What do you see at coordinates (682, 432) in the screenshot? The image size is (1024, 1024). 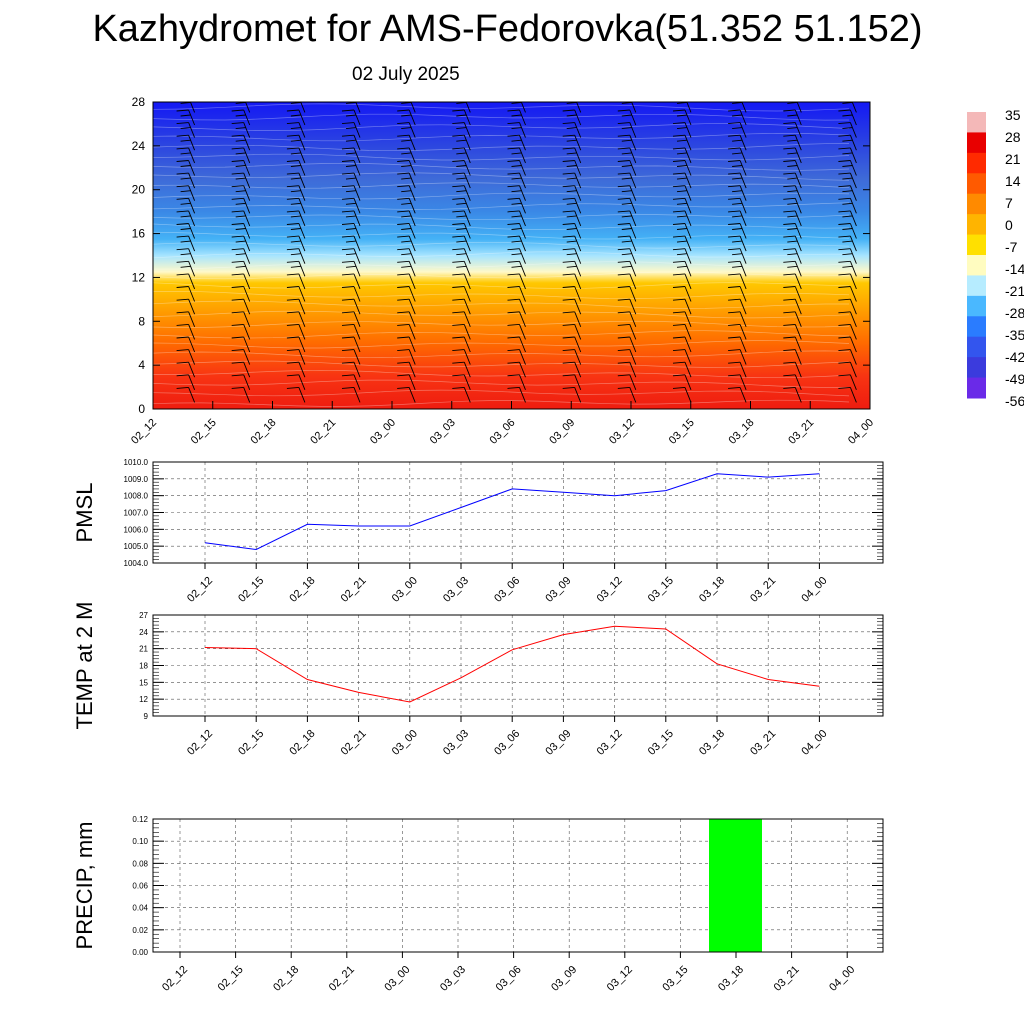 I see `x-tick-label: 03_15` at bounding box center [682, 432].